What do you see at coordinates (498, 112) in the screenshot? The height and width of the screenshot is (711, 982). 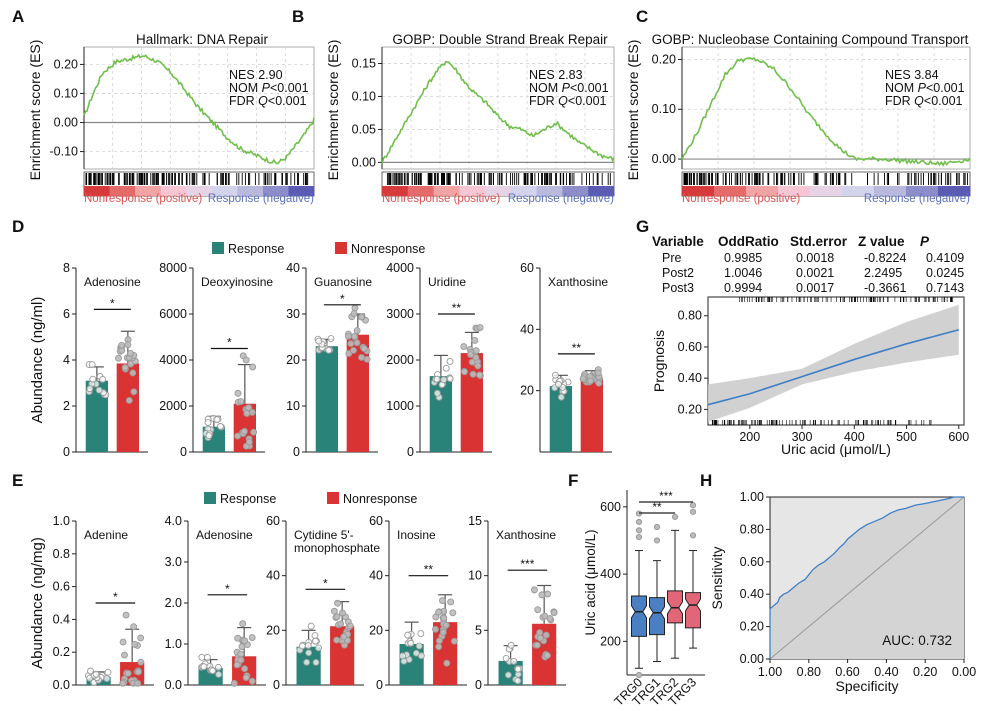 I see `enrichment-curve` at bounding box center [498, 112].